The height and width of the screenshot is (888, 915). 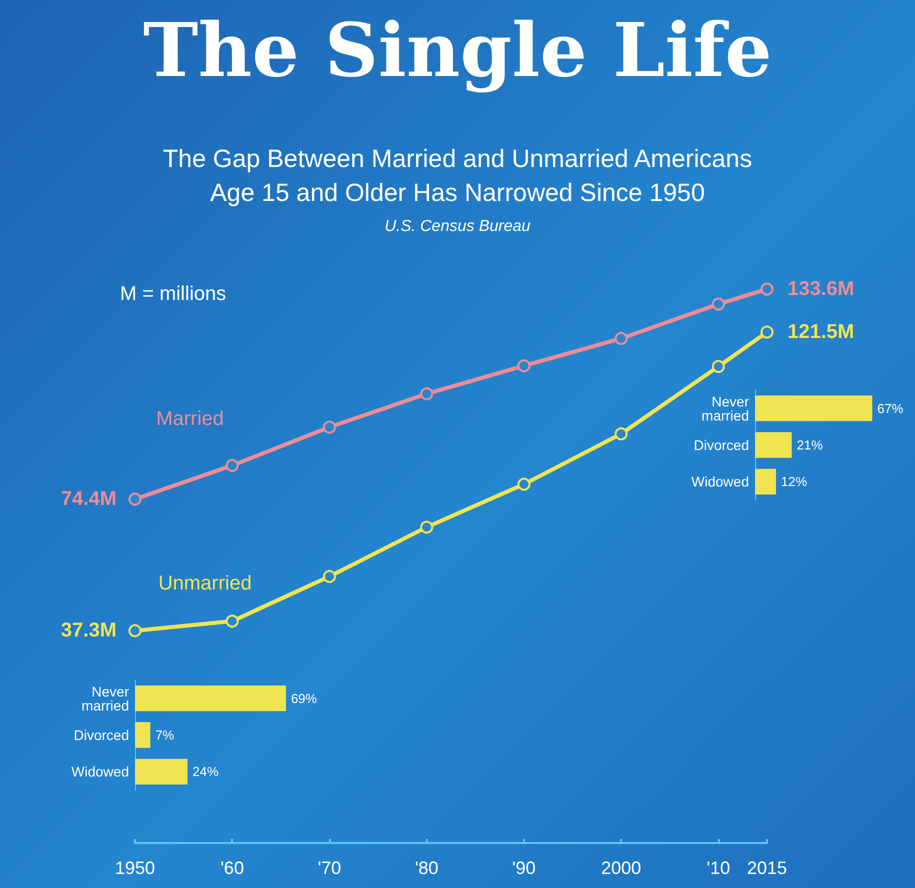 What do you see at coordinates (232, 868) in the screenshot?
I see `x-tick-label: '60` at bounding box center [232, 868].